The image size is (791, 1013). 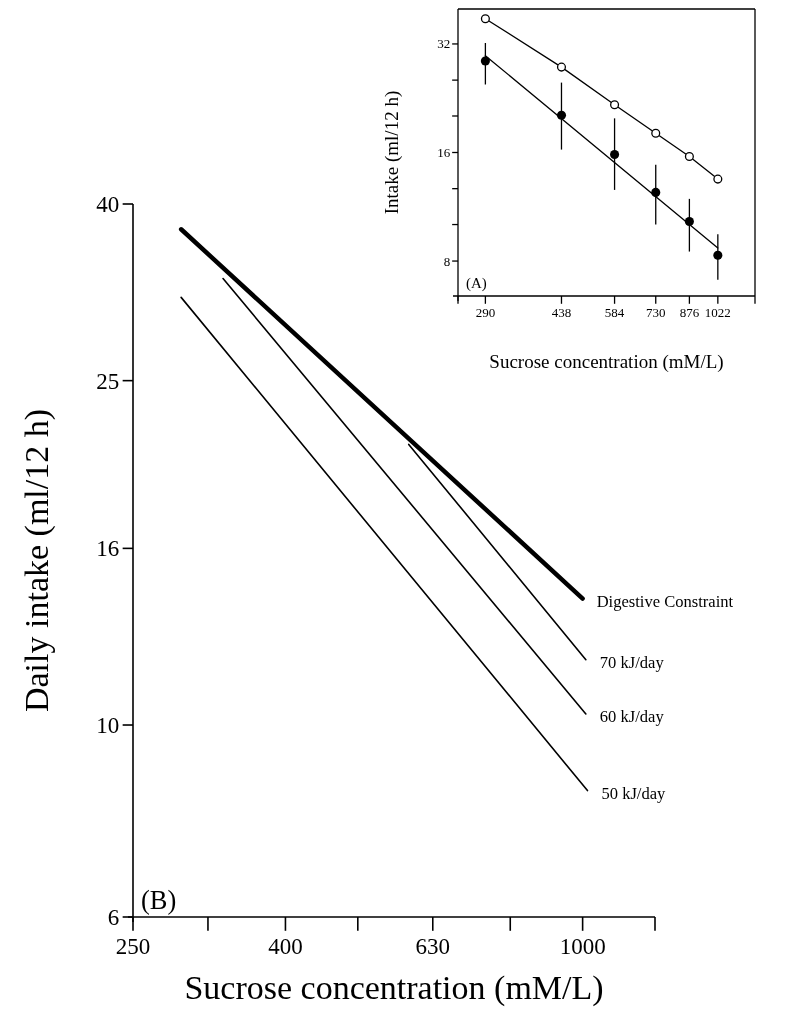 I want to click on y-tick-label: 25, so click(x=108, y=381).